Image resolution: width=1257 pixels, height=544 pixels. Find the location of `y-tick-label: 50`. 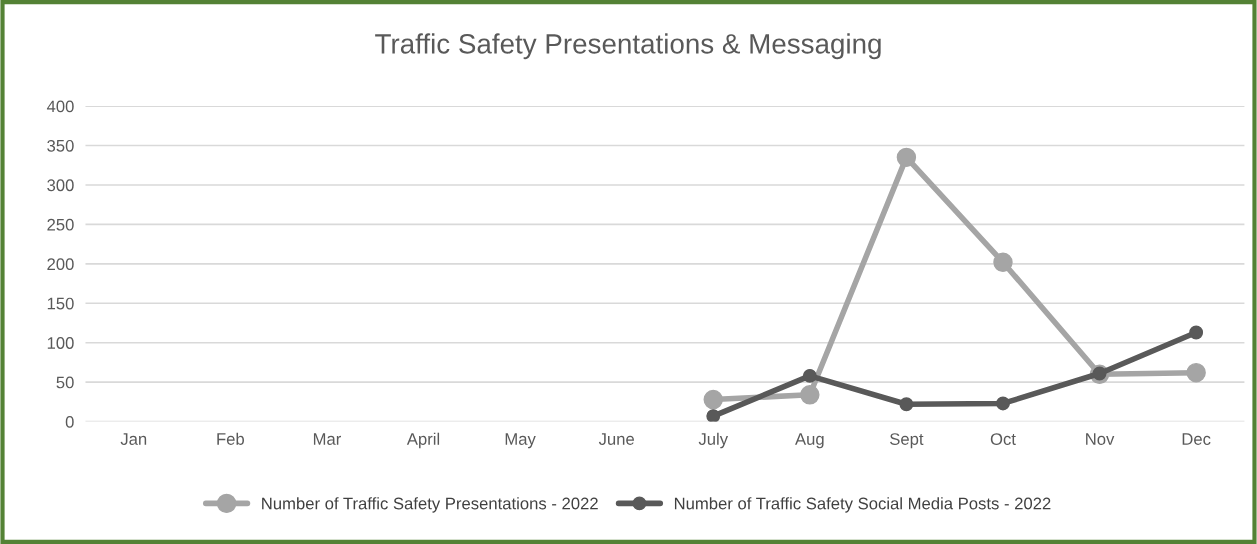

y-tick-label: 50 is located at coordinates (65, 382).